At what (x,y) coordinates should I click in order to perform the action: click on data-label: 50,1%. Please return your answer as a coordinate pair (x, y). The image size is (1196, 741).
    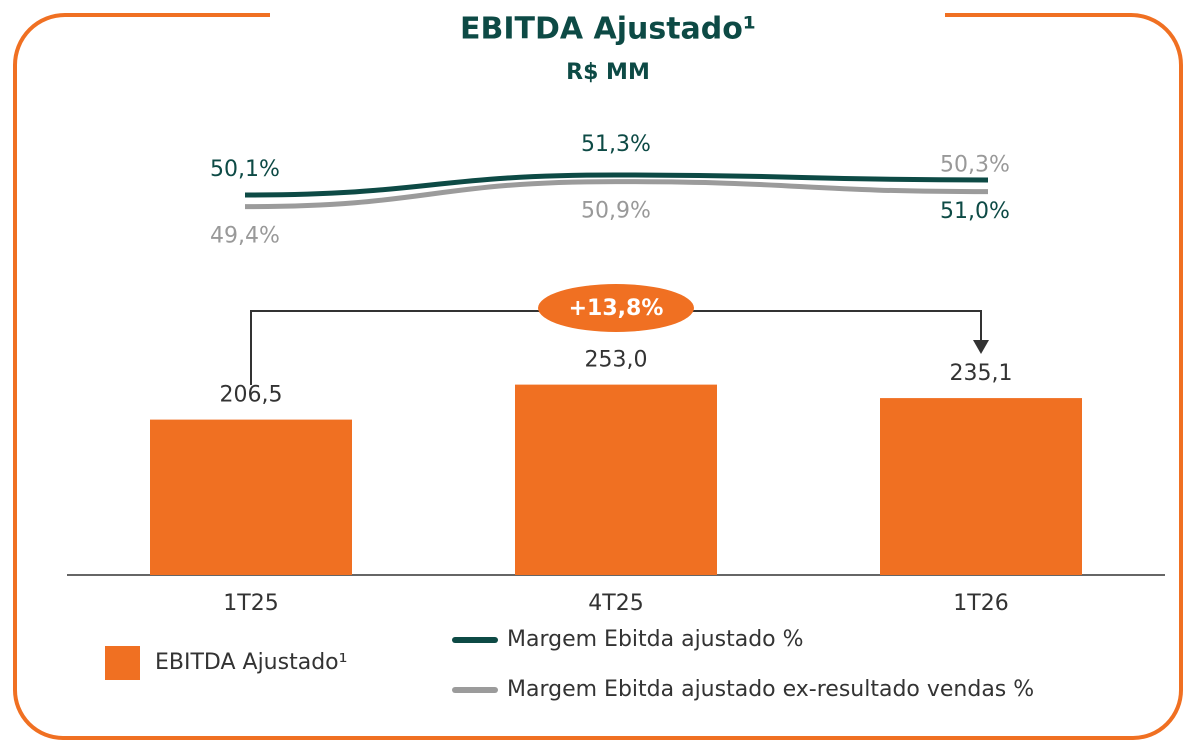
    Looking at the image, I should click on (245, 169).